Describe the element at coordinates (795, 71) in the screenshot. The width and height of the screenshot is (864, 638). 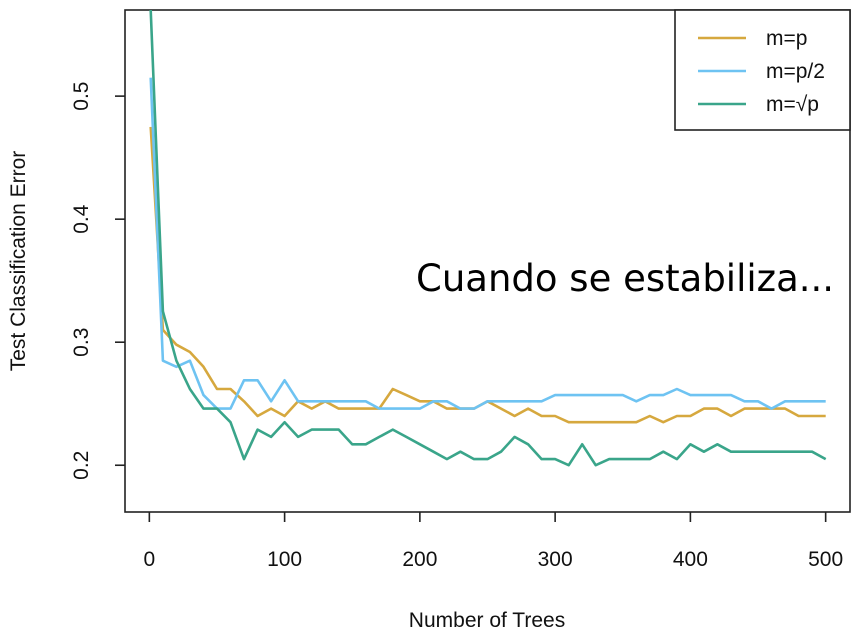
I see `legend-label: m=p/2` at that location.